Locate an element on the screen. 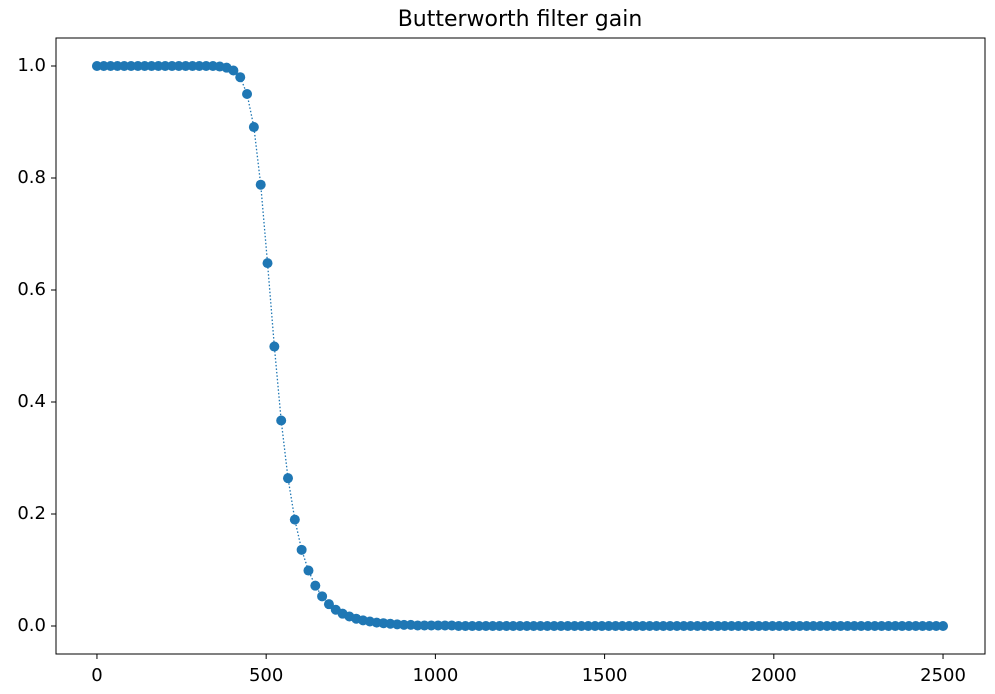 The height and width of the screenshot is (694, 995). x-tick-label: 500 is located at coordinates (266, 675).